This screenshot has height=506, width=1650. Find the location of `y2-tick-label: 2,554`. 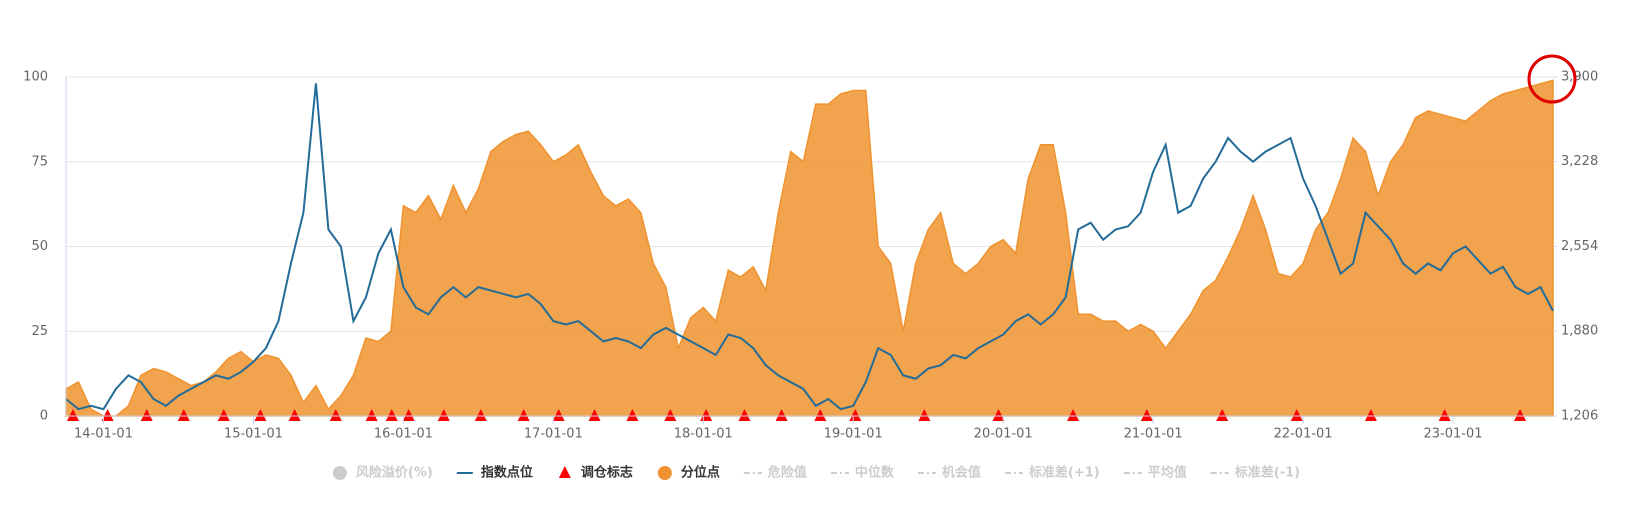

y2-tick-label: 2,554 is located at coordinates (1579, 246).